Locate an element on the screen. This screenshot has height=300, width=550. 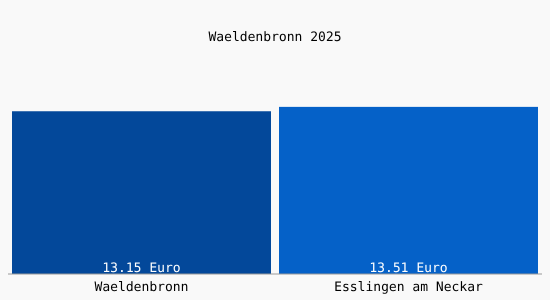
data-label: 13.15 Euro is located at coordinates (141, 268).